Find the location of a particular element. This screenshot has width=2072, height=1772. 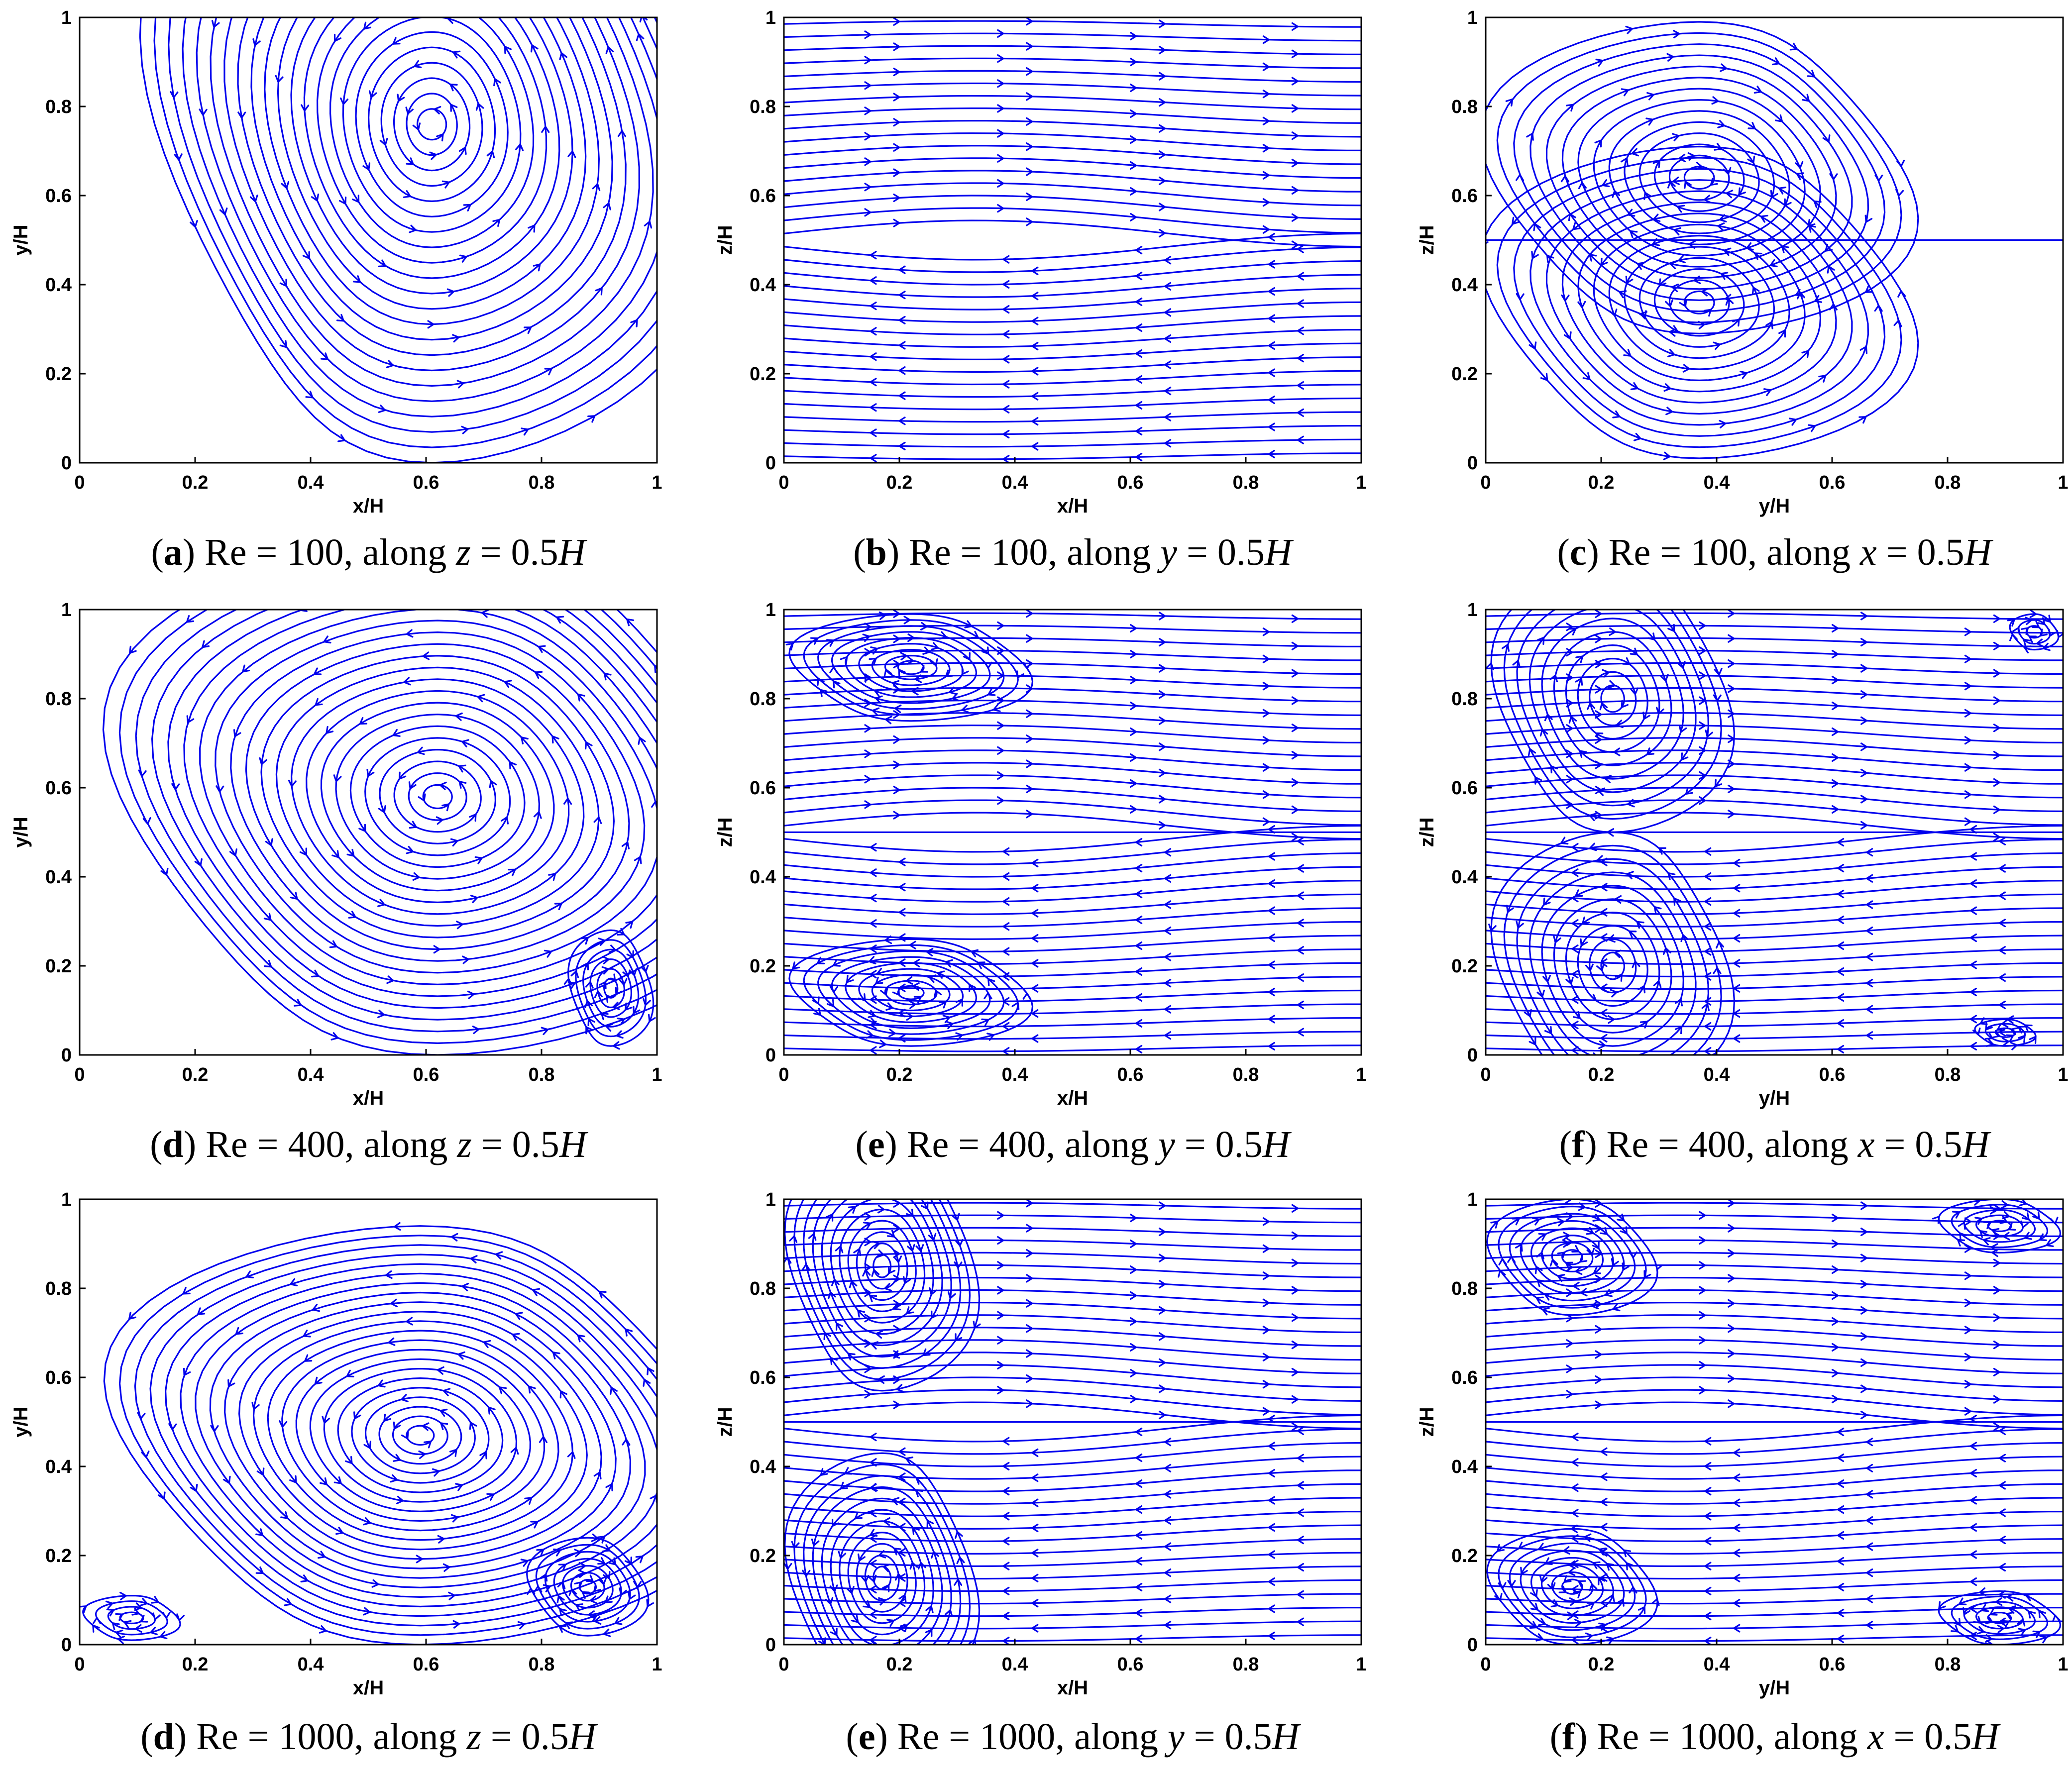

x-tick-label: 0.6 is located at coordinates (1130, 1074).